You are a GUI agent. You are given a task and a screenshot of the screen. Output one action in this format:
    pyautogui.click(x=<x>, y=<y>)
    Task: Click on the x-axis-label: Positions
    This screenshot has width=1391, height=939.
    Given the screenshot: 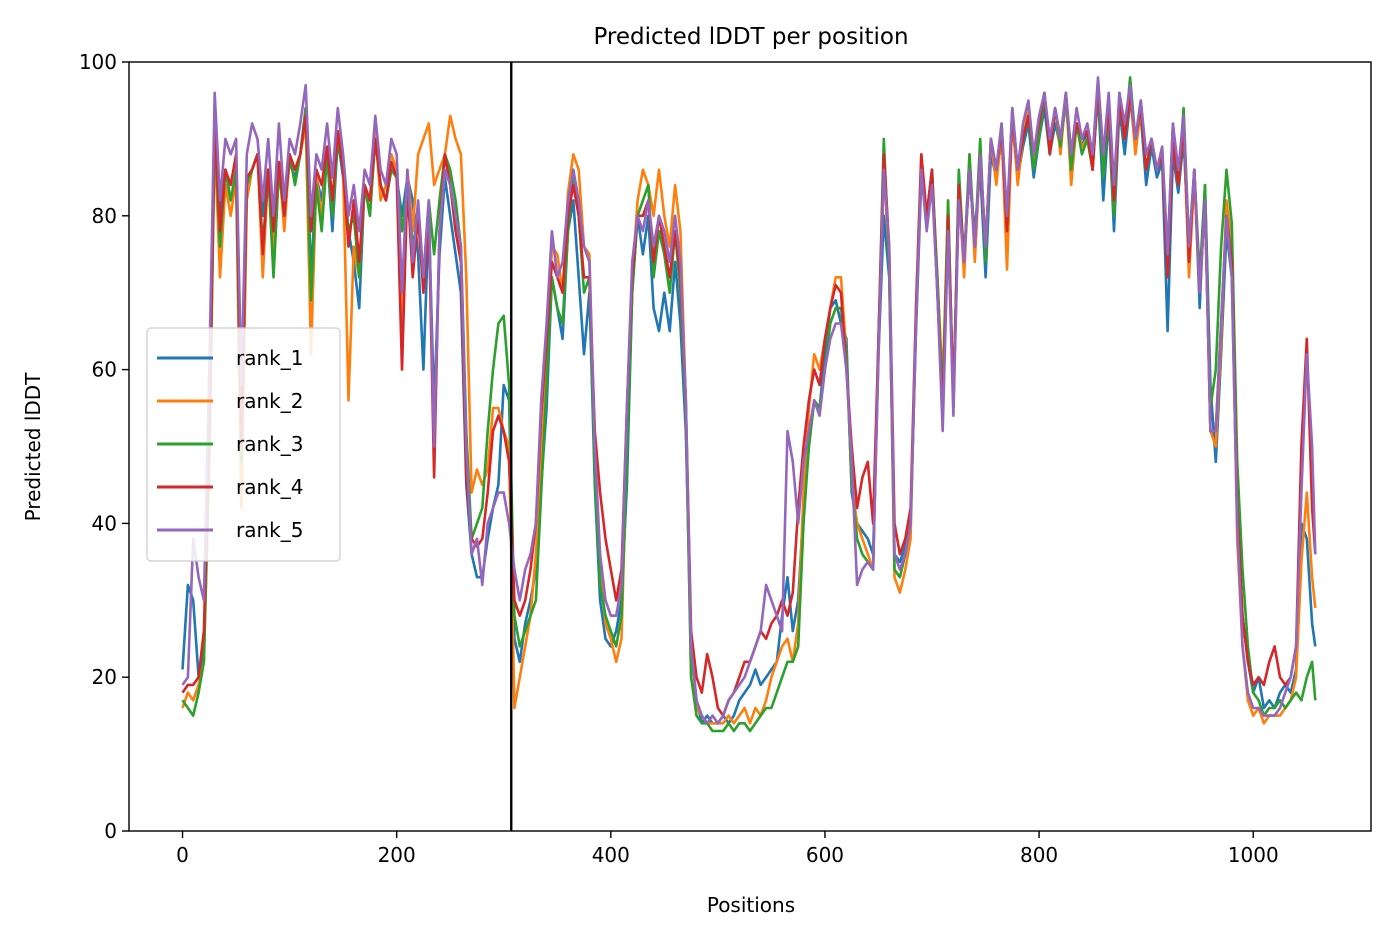 What is the action you would take?
    pyautogui.click(x=751, y=905)
    